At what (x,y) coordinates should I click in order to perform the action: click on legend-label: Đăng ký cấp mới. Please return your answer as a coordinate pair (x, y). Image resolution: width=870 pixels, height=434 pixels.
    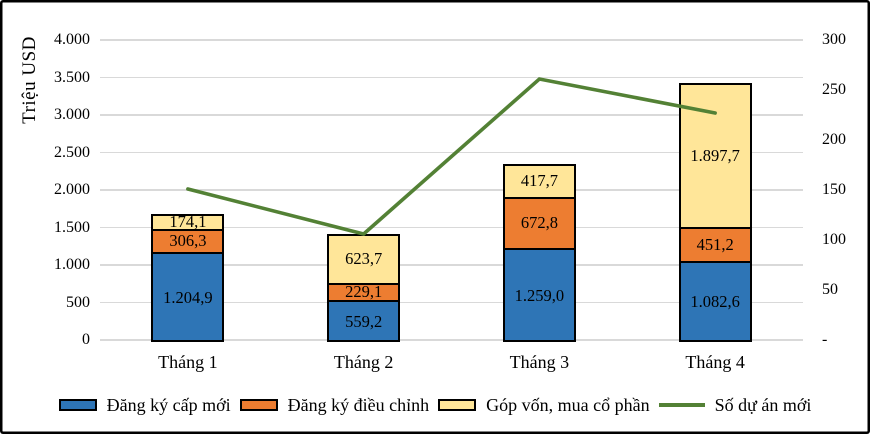
    Looking at the image, I should click on (168, 404).